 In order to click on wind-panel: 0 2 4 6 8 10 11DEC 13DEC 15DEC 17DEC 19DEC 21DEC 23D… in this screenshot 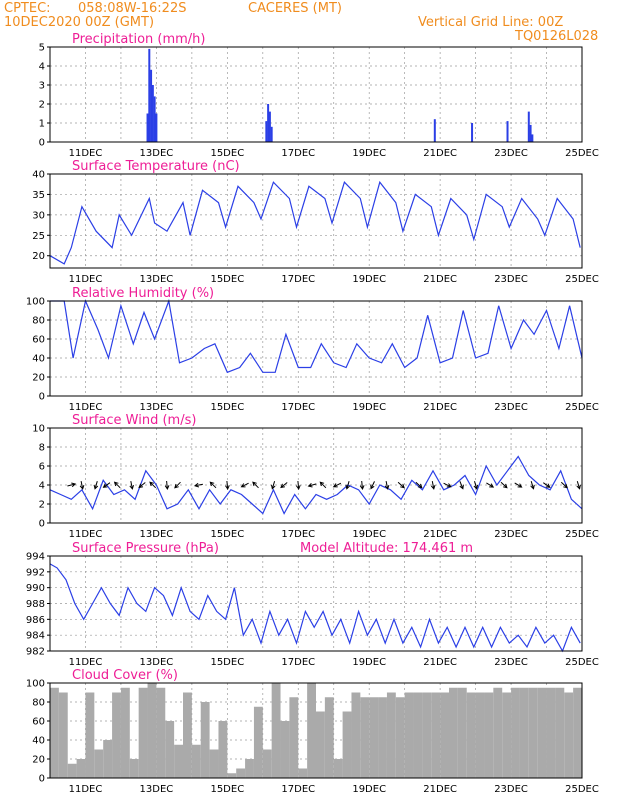, I will do `click(315, 476)`.